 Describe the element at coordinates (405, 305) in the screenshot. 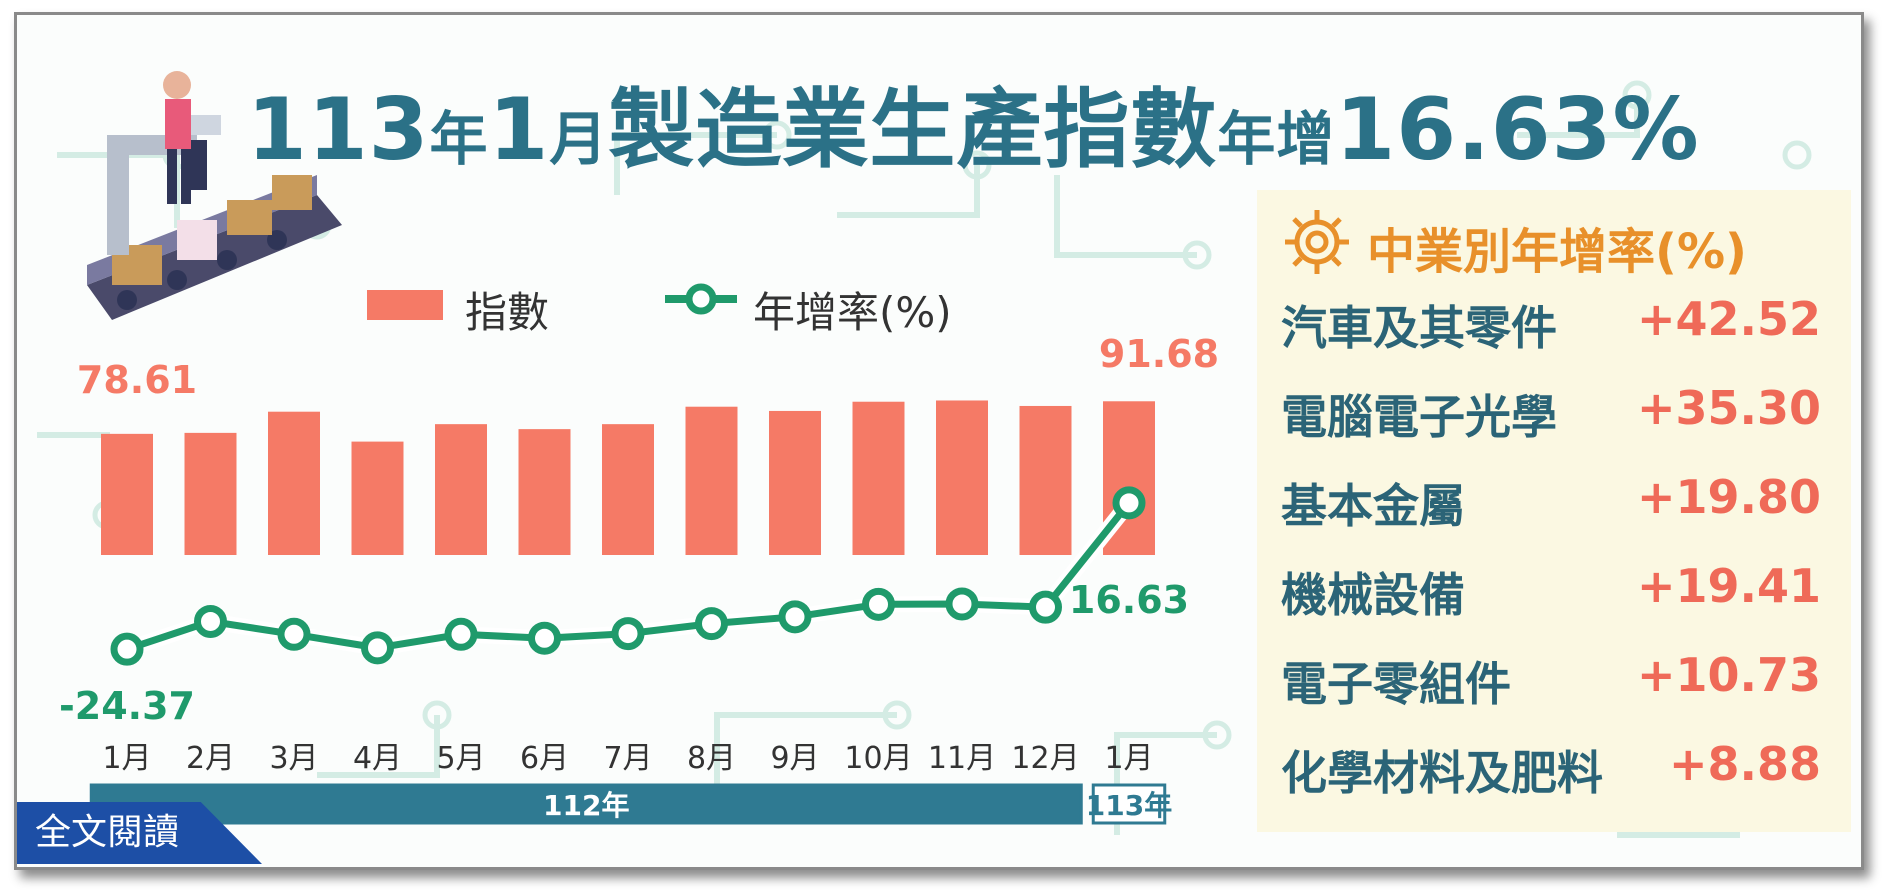

I see `legend-bar-swatch` at that location.